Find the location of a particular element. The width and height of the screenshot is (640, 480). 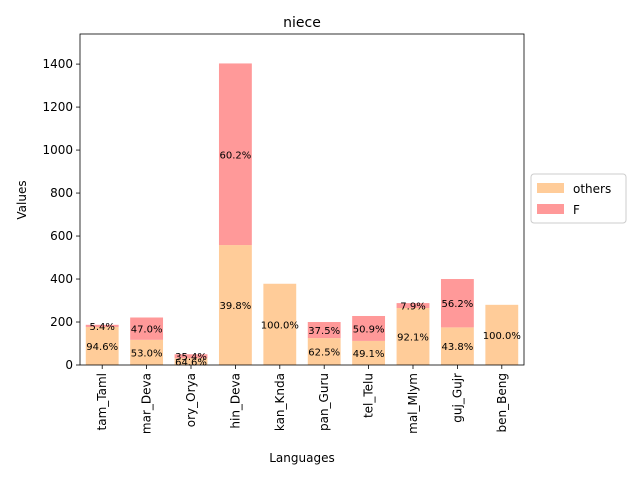

x-tick-label-ory_Orya: ory_Orya is located at coordinates (191, 400).